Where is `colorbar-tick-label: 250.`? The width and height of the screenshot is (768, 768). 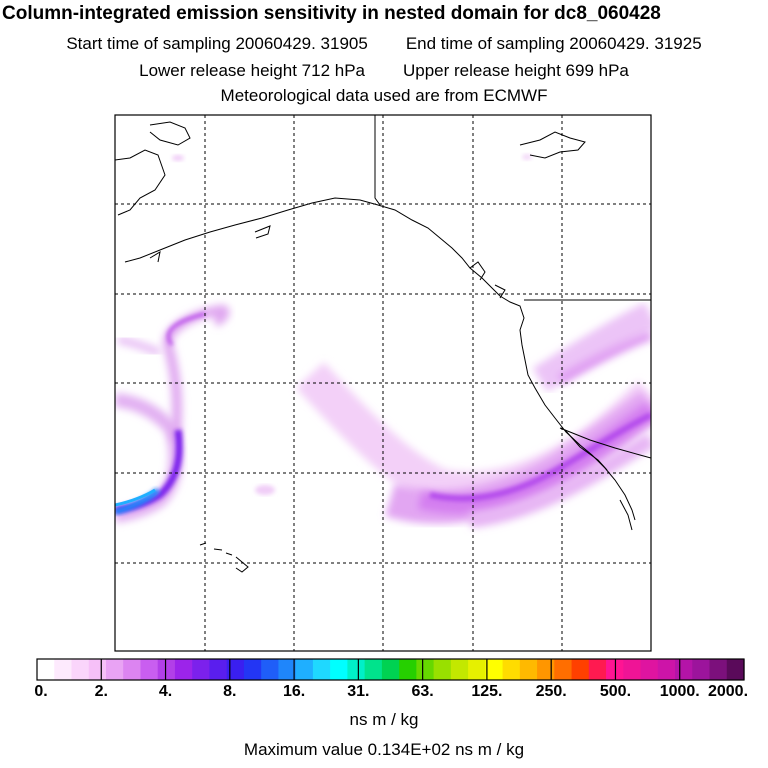 colorbar-tick-label: 250. is located at coordinates (551, 691).